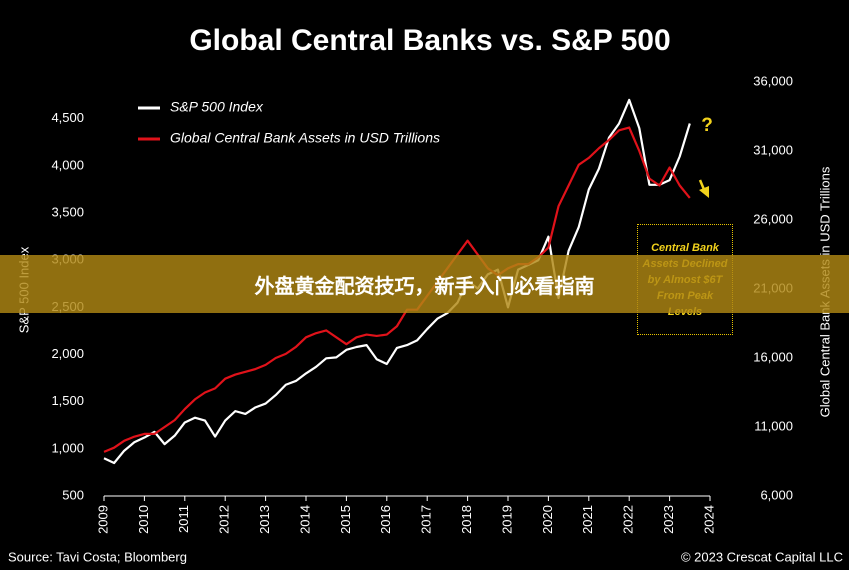 The height and width of the screenshot is (570, 849). I want to click on annotation-arrow, so click(703, 188).